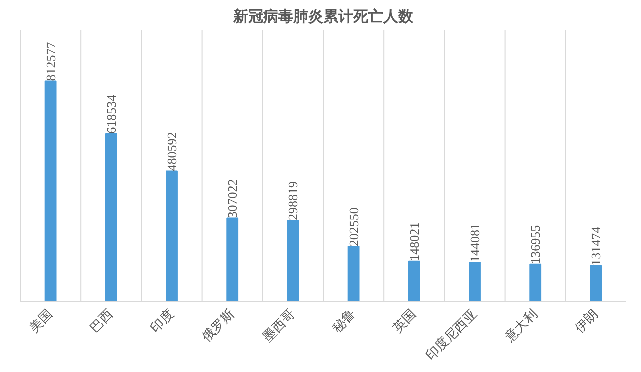 This screenshot has width=641, height=372. Describe the element at coordinates (587, 321) in the screenshot. I see `x-tick-label: 伊朗` at that location.